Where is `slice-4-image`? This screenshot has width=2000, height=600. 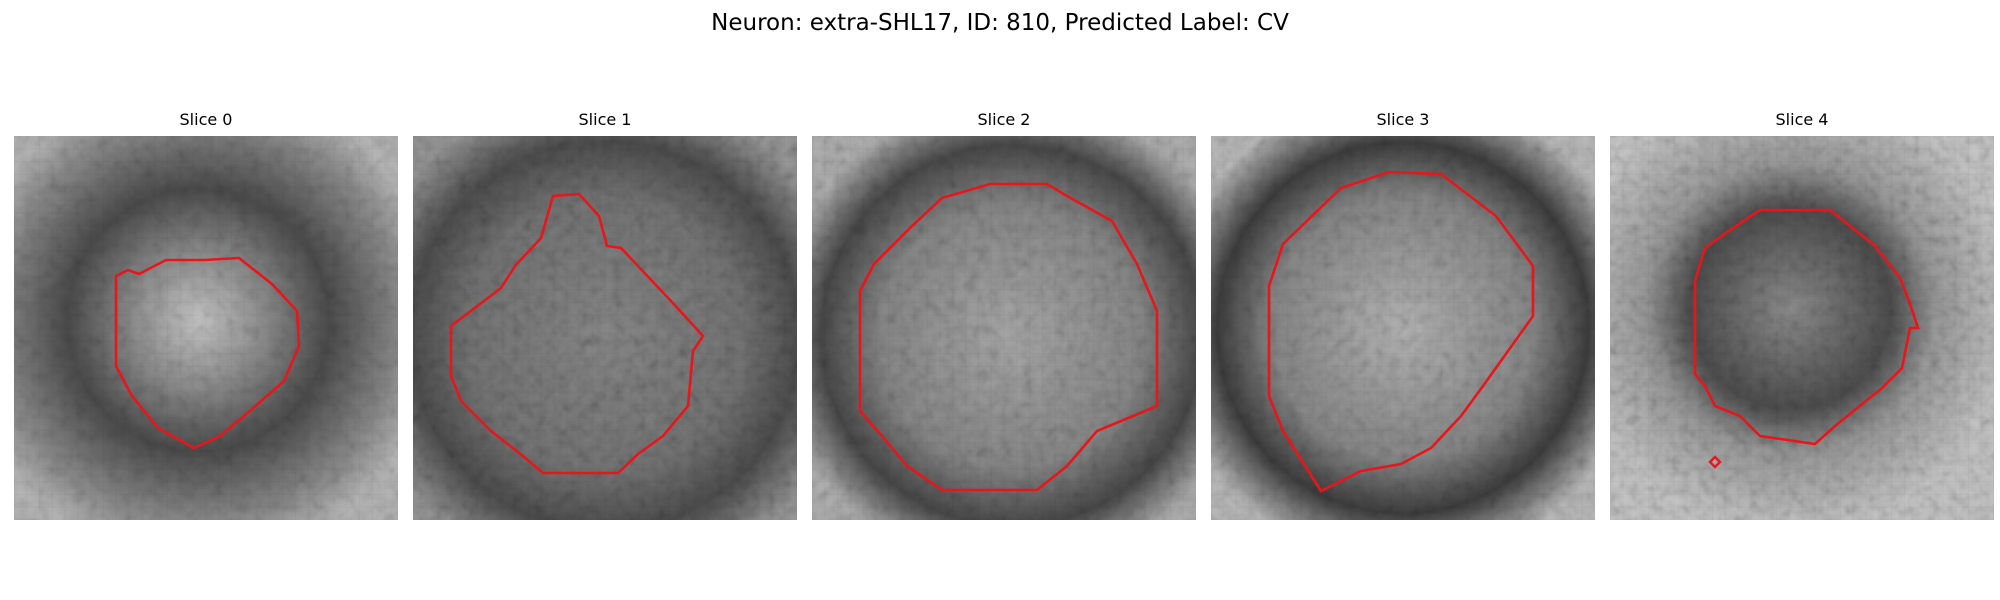
slice-4-image is located at coordinates (1802, 328).